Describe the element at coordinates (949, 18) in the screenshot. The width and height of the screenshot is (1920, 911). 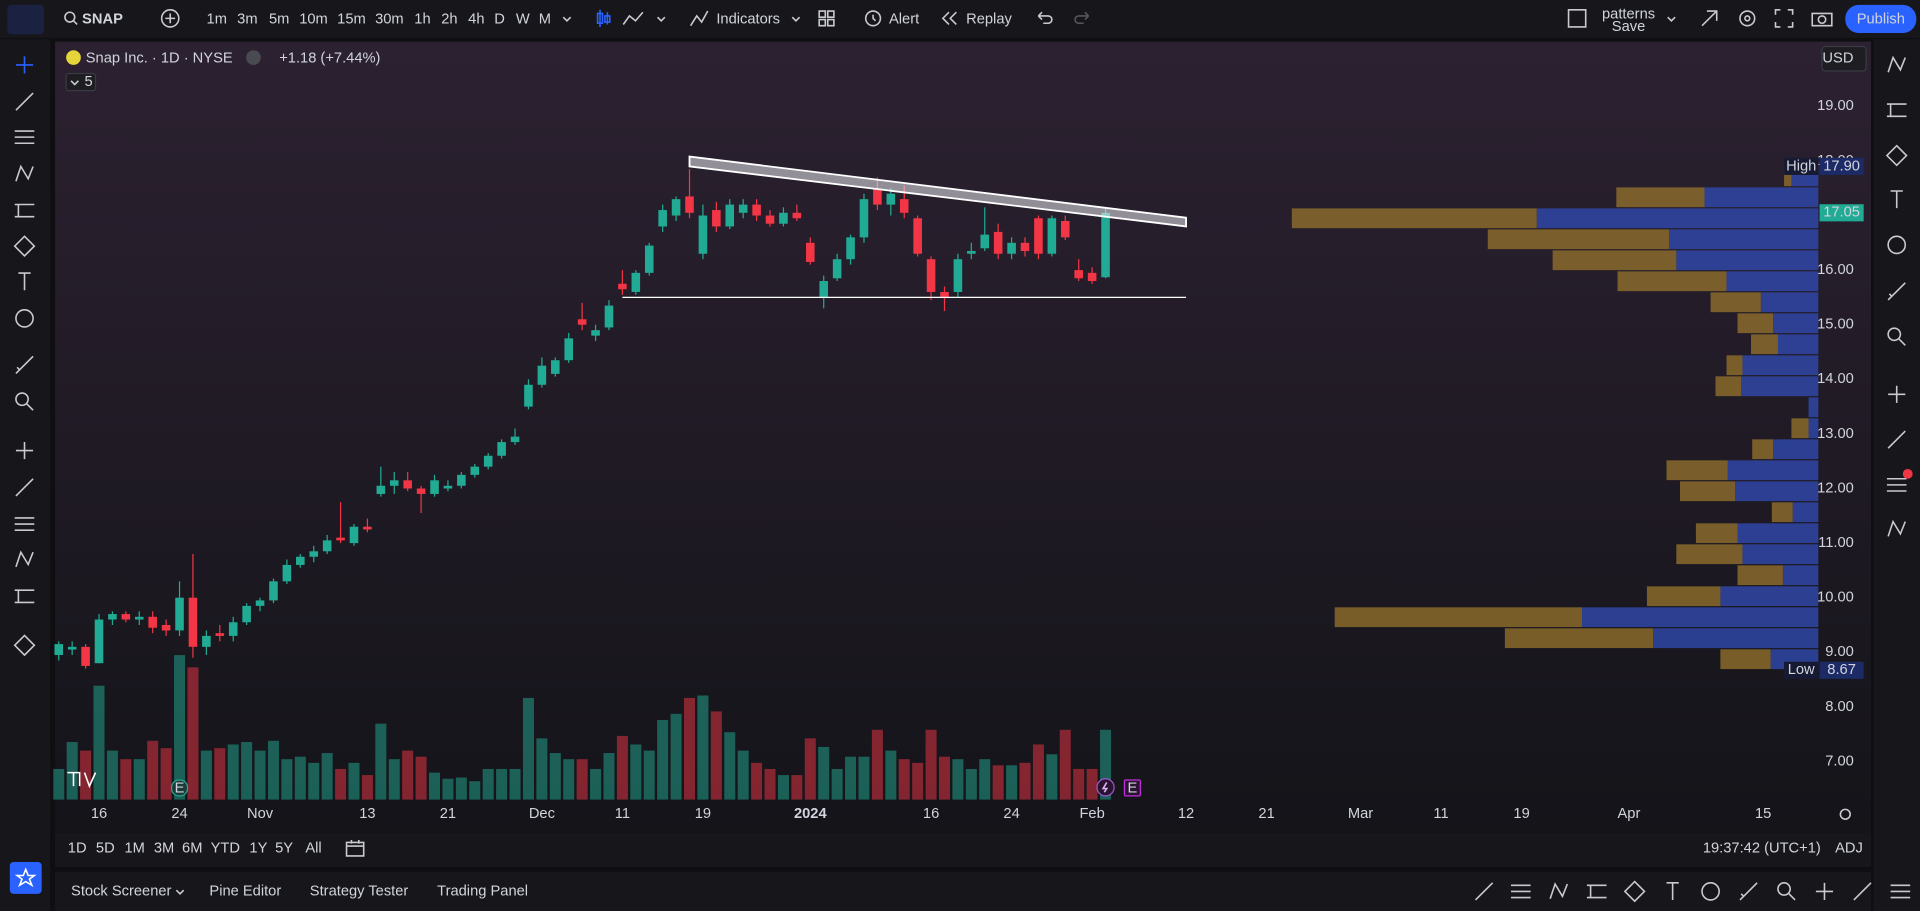
I see `replay-icon` at that location.